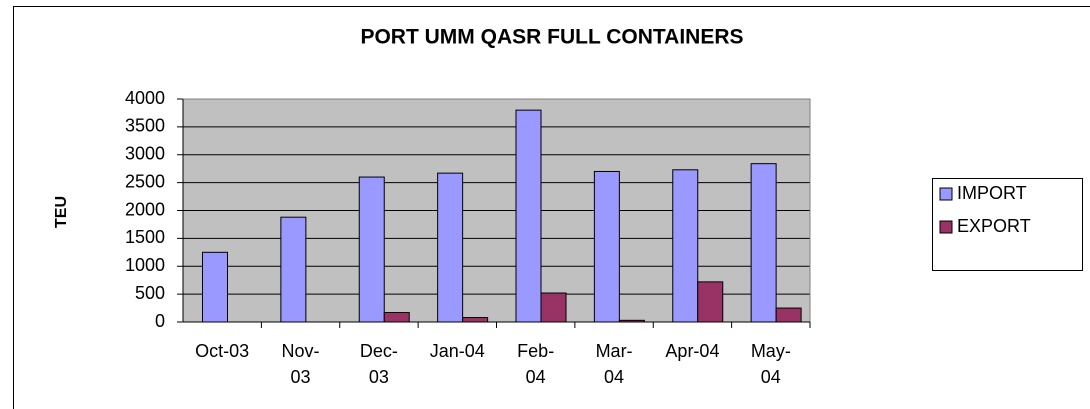  What do you see at coordinates (145, 181) in the screenshot?
I see `y-tick-label: 2500` at bounding box center [145, 181].